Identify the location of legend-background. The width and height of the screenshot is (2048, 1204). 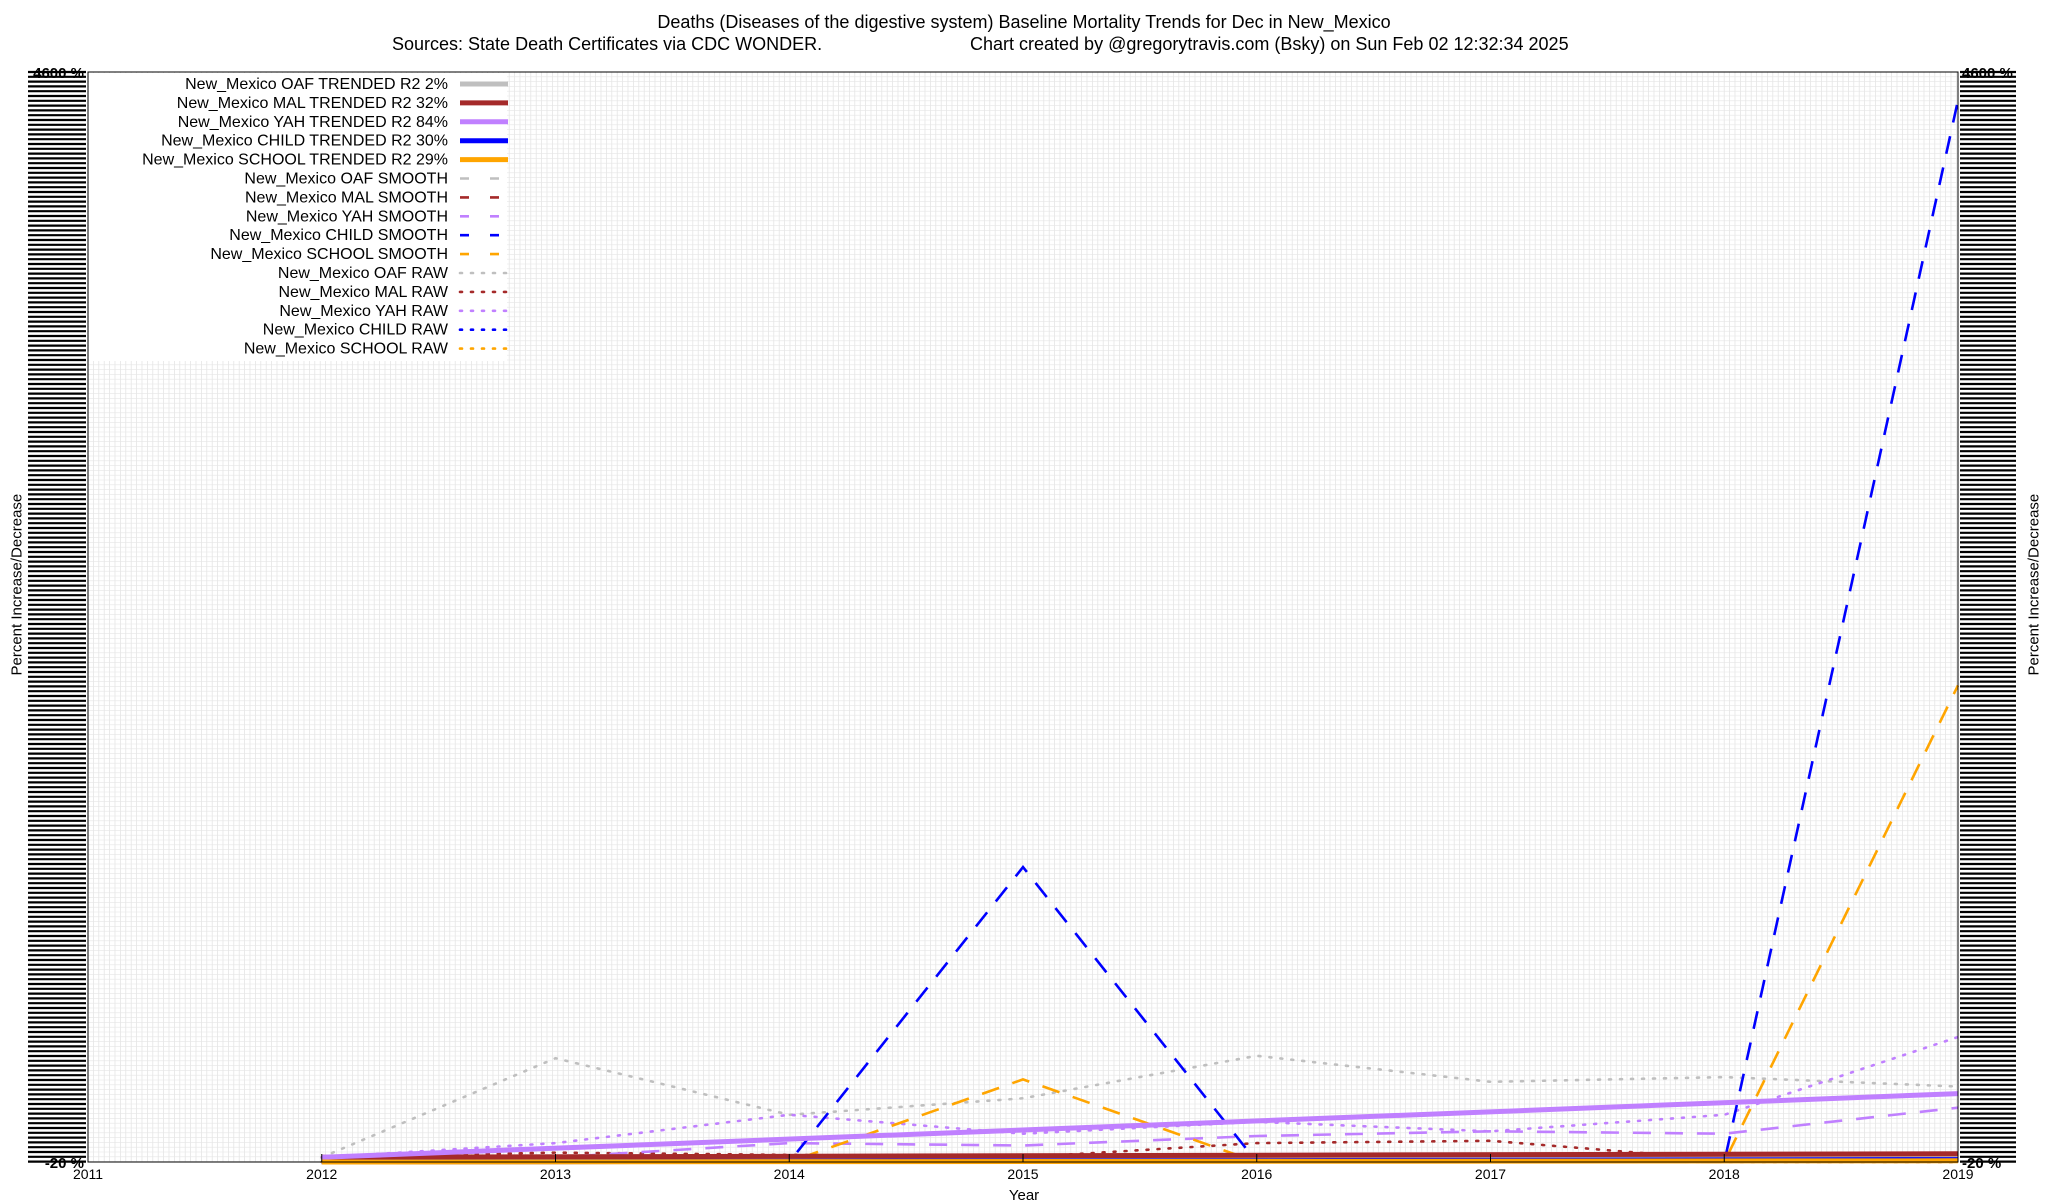
(298, 217).